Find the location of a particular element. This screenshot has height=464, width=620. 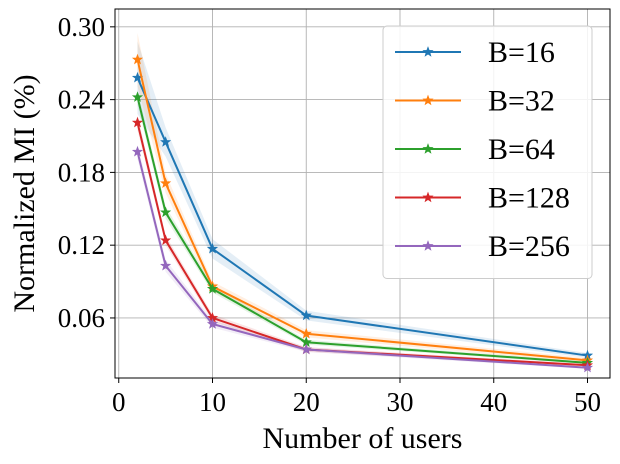

legend-label: B=64 is located at coordinates (521, 149).